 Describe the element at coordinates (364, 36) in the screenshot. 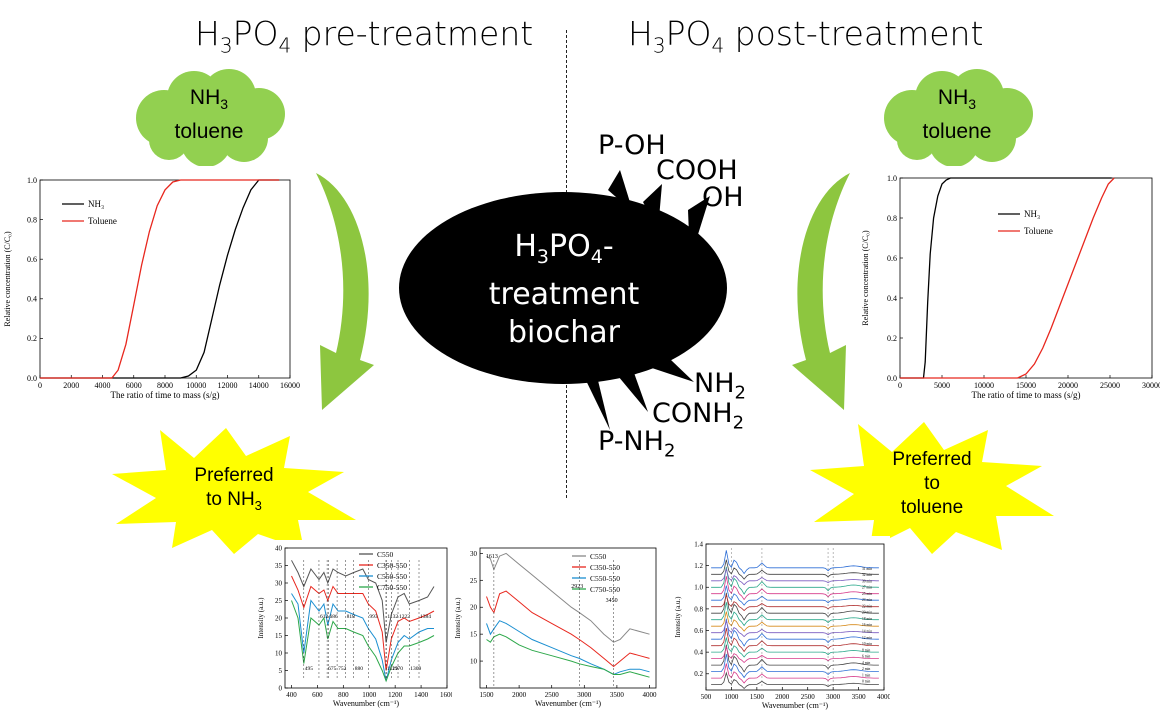

I see `left-header: H3PO4 pre-treatment` at that location.